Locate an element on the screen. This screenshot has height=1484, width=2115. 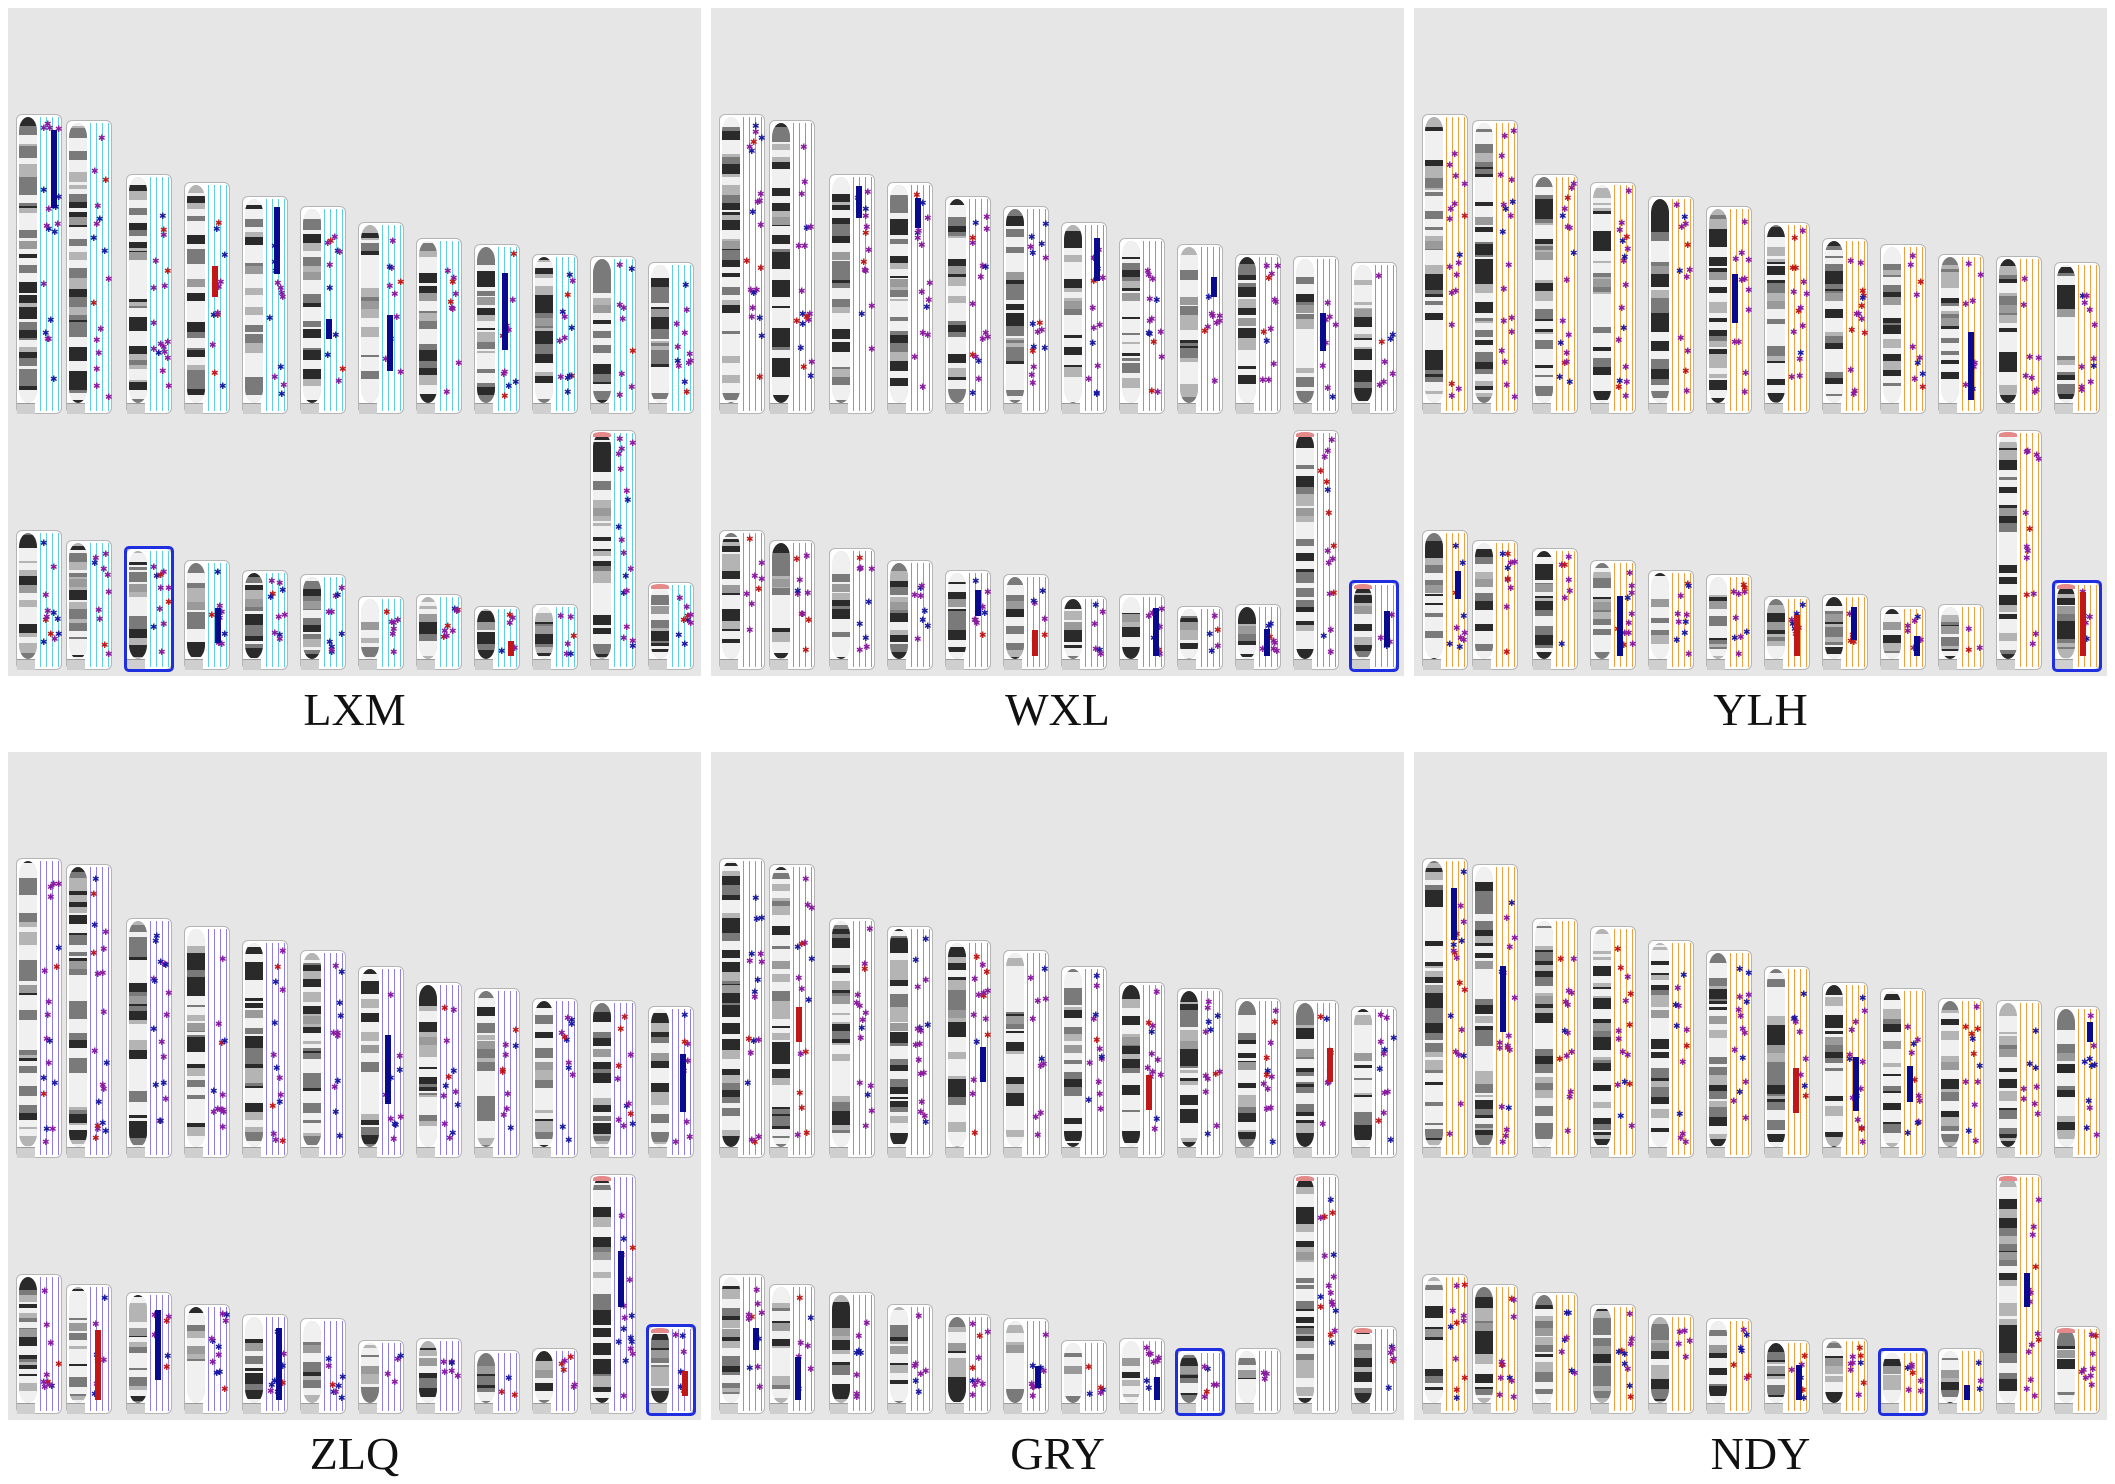
chromosome-bottom-6: ✱✱✱✱✱✱ is located at coordinates (1026, 622).